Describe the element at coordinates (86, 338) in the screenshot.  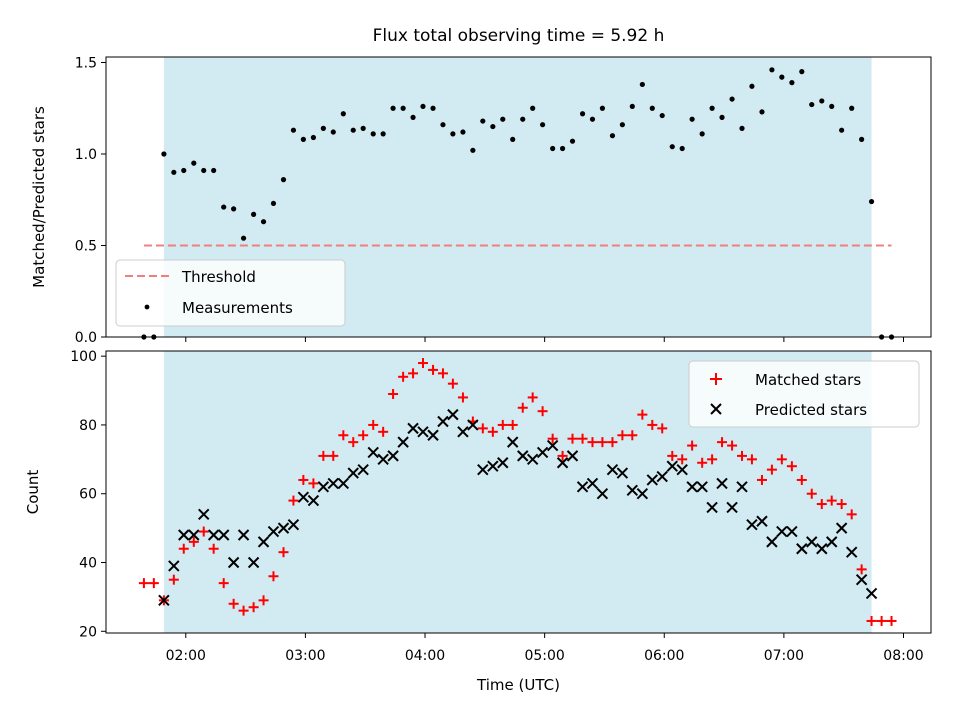
I see `y-tick-label: 0.0` at that location.